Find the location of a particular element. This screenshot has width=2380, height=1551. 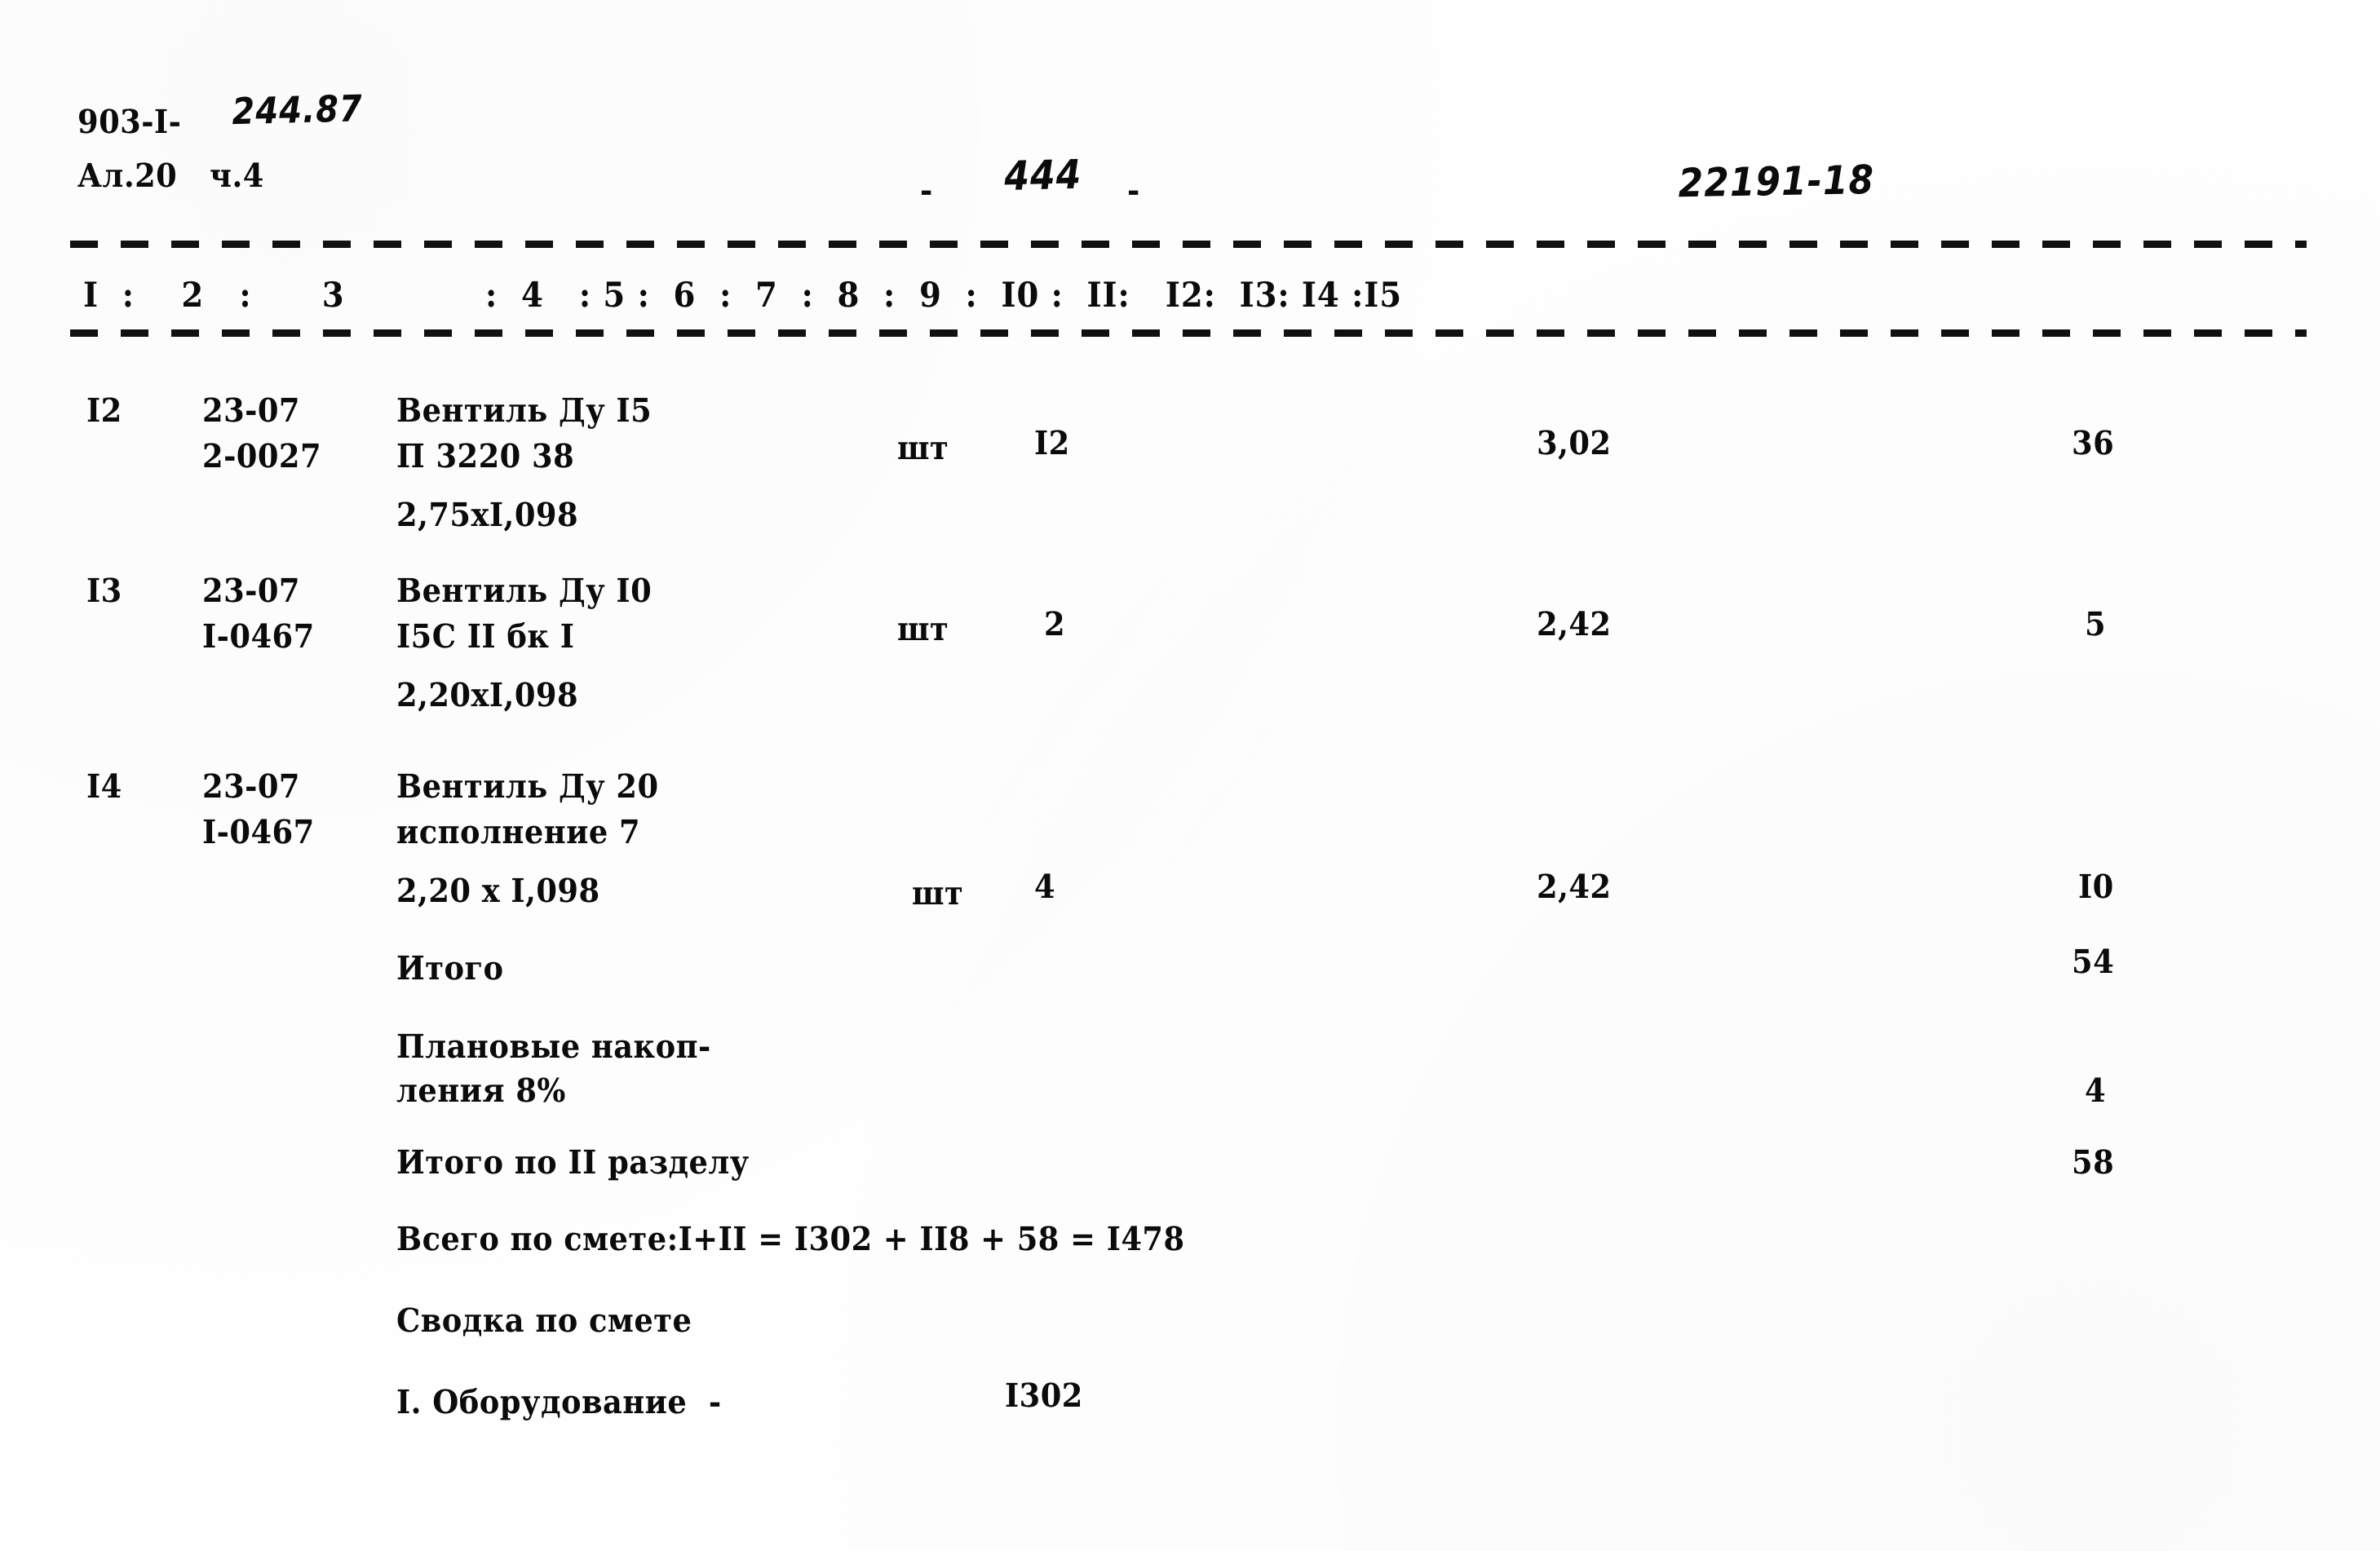

row-name-line1: Вентиль Ду I5 is located at coordinates (525, 411).